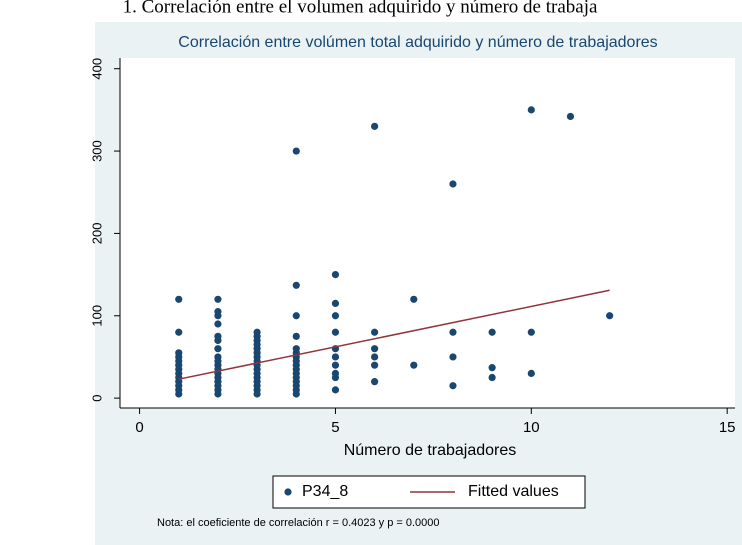 The image size is (742, 545). What do you see at coordinates (325, 491) in the screenshot?
I see `legend-label: P34_8` at bounding box center [325, 491].